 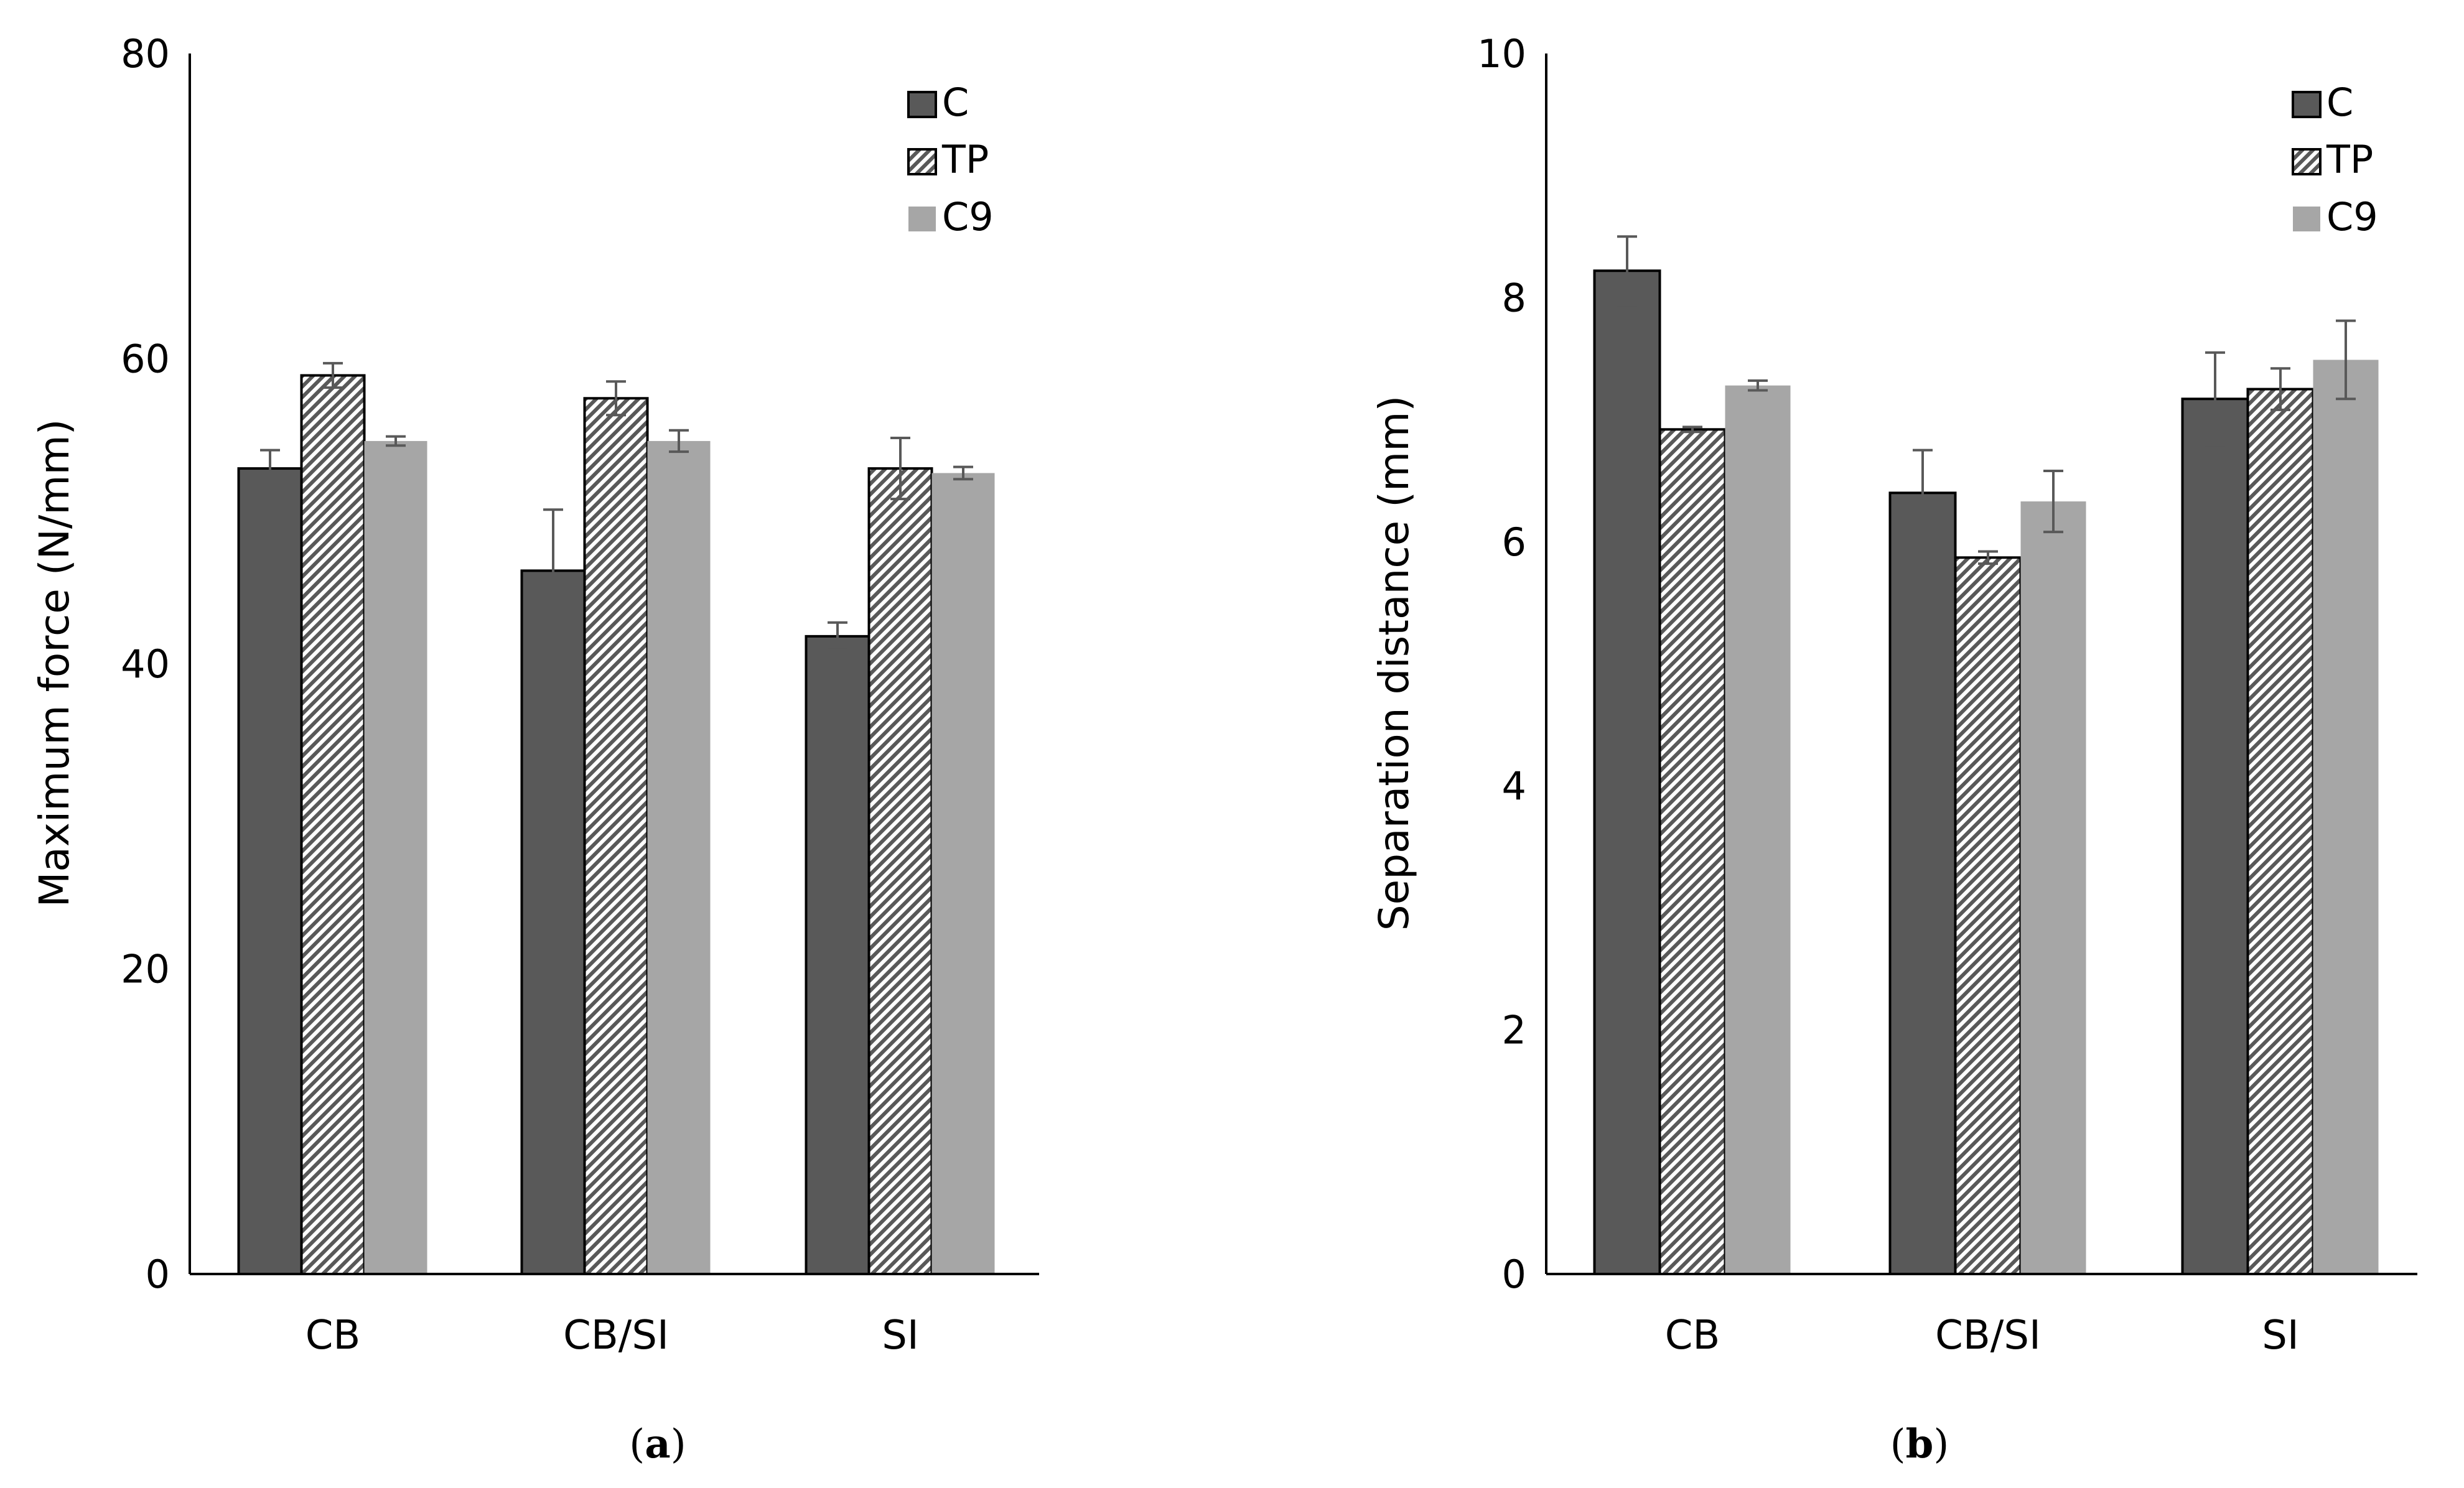 I want to click on panel-b-y-ticks: 0 2 4 6 8 10, so click(x=1501, y=664).